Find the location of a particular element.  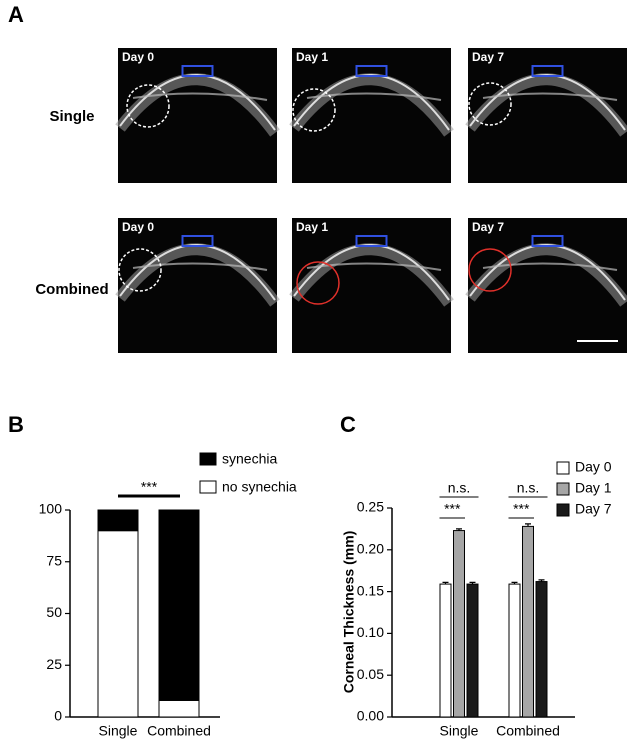

panel-label: A is located at coordinates (16, 14).